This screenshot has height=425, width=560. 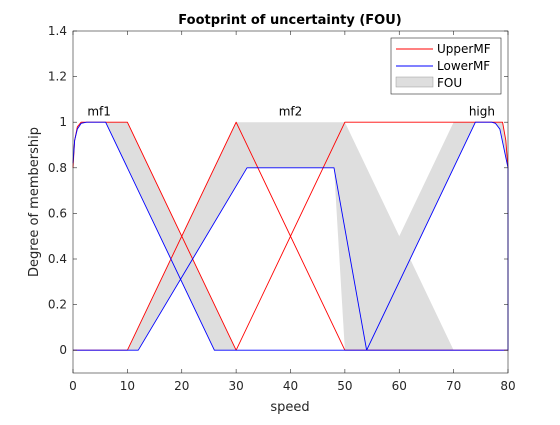 I want to click on annotation-layer: mf1 mf2 high, so click(x=291, y=111).